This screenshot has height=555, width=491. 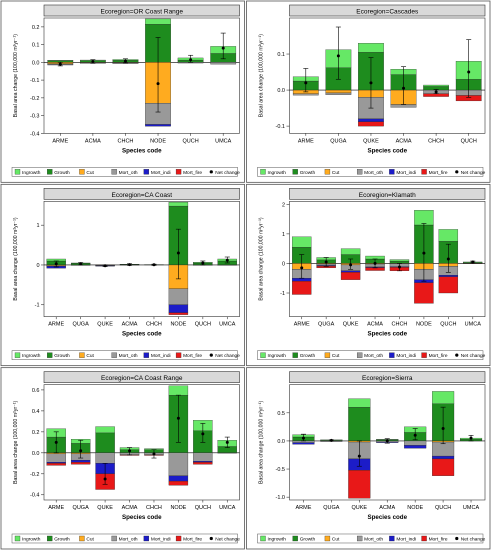 What do you see at coordinates (295, 355) in the screenshot?
I see `legend-swatch-growth` at bounding box center [295, 355].